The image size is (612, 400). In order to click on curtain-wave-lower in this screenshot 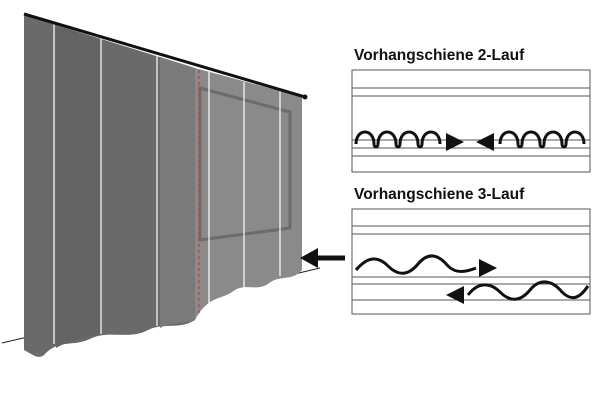, I will do `click(528, 290)`.